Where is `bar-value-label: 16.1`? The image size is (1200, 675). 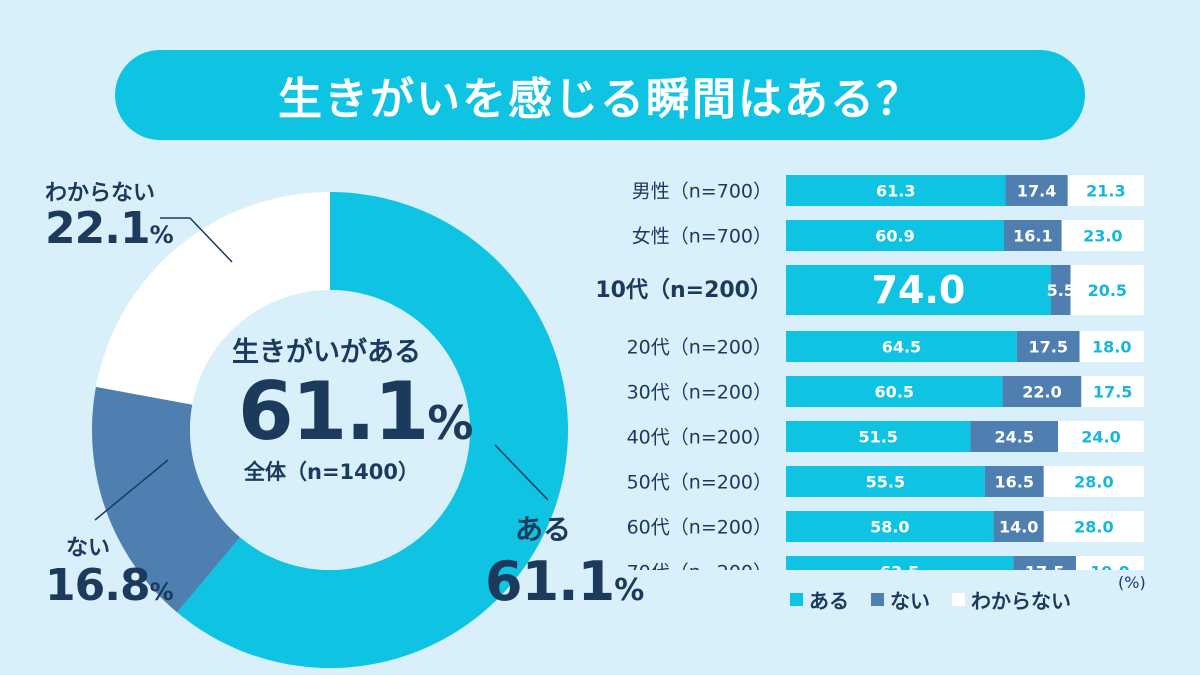
bar-value-label: 16.1 is located at coordinates (1032, 236).